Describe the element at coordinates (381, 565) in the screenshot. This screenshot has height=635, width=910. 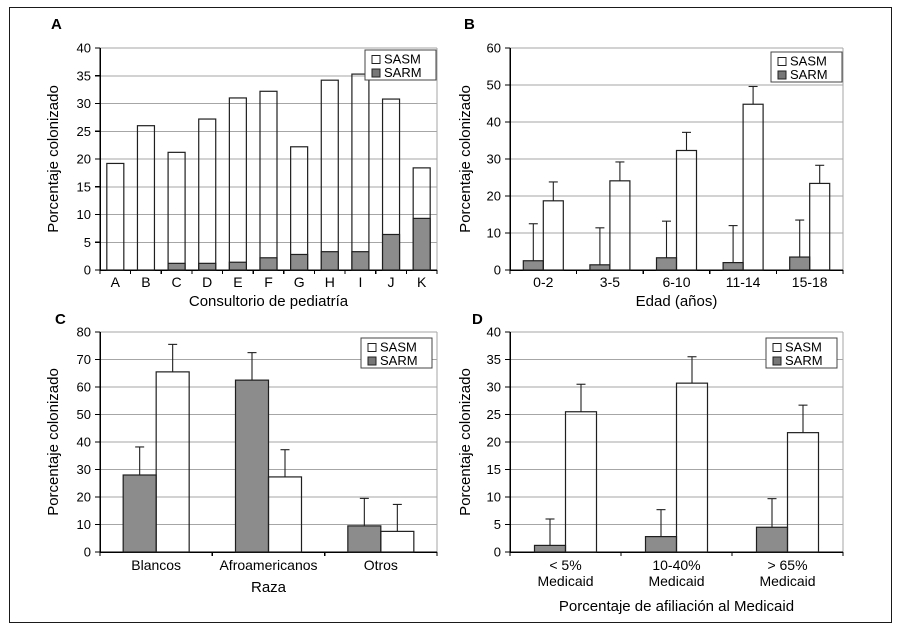
I see `x-category-label-c: Otros` at that location.